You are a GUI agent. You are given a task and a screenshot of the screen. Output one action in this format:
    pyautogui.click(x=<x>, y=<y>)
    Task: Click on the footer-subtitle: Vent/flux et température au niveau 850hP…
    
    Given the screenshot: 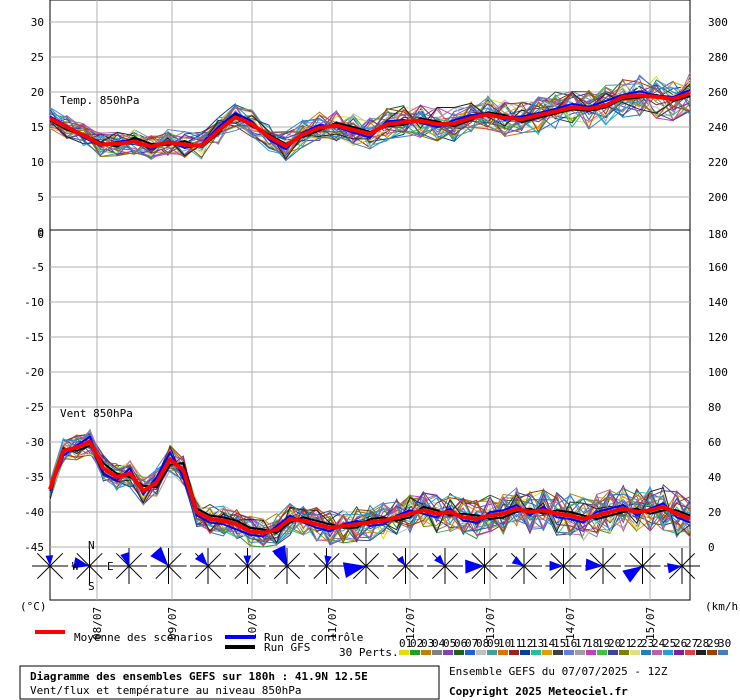 What is the action you would take?
    pyautogui.click(x=166, y=690)
    